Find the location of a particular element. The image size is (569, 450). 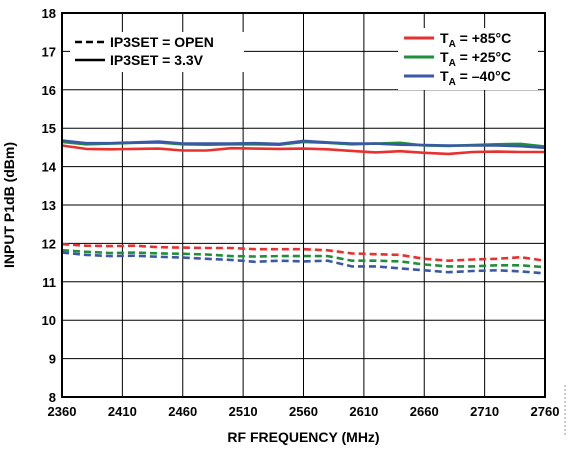

legend-temp-label: TA = +25°C is located at coordinates (475, 59).